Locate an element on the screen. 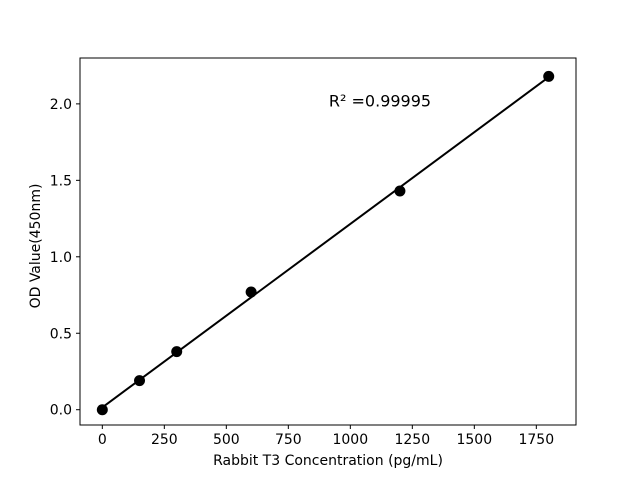 Image resolution: width=640 pixels, height=480 pixels. x-tick-label: 250 is located at coordinates (164, 440).